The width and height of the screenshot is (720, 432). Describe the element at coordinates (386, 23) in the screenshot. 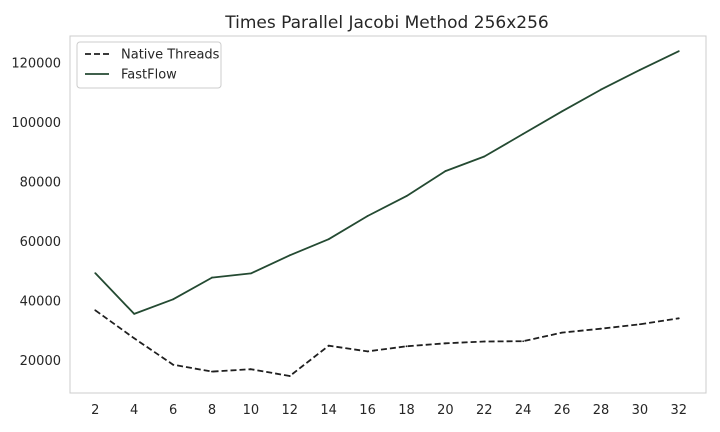

I see `chart-title: Times Parallel Jacobi Method 256x256` at that location.